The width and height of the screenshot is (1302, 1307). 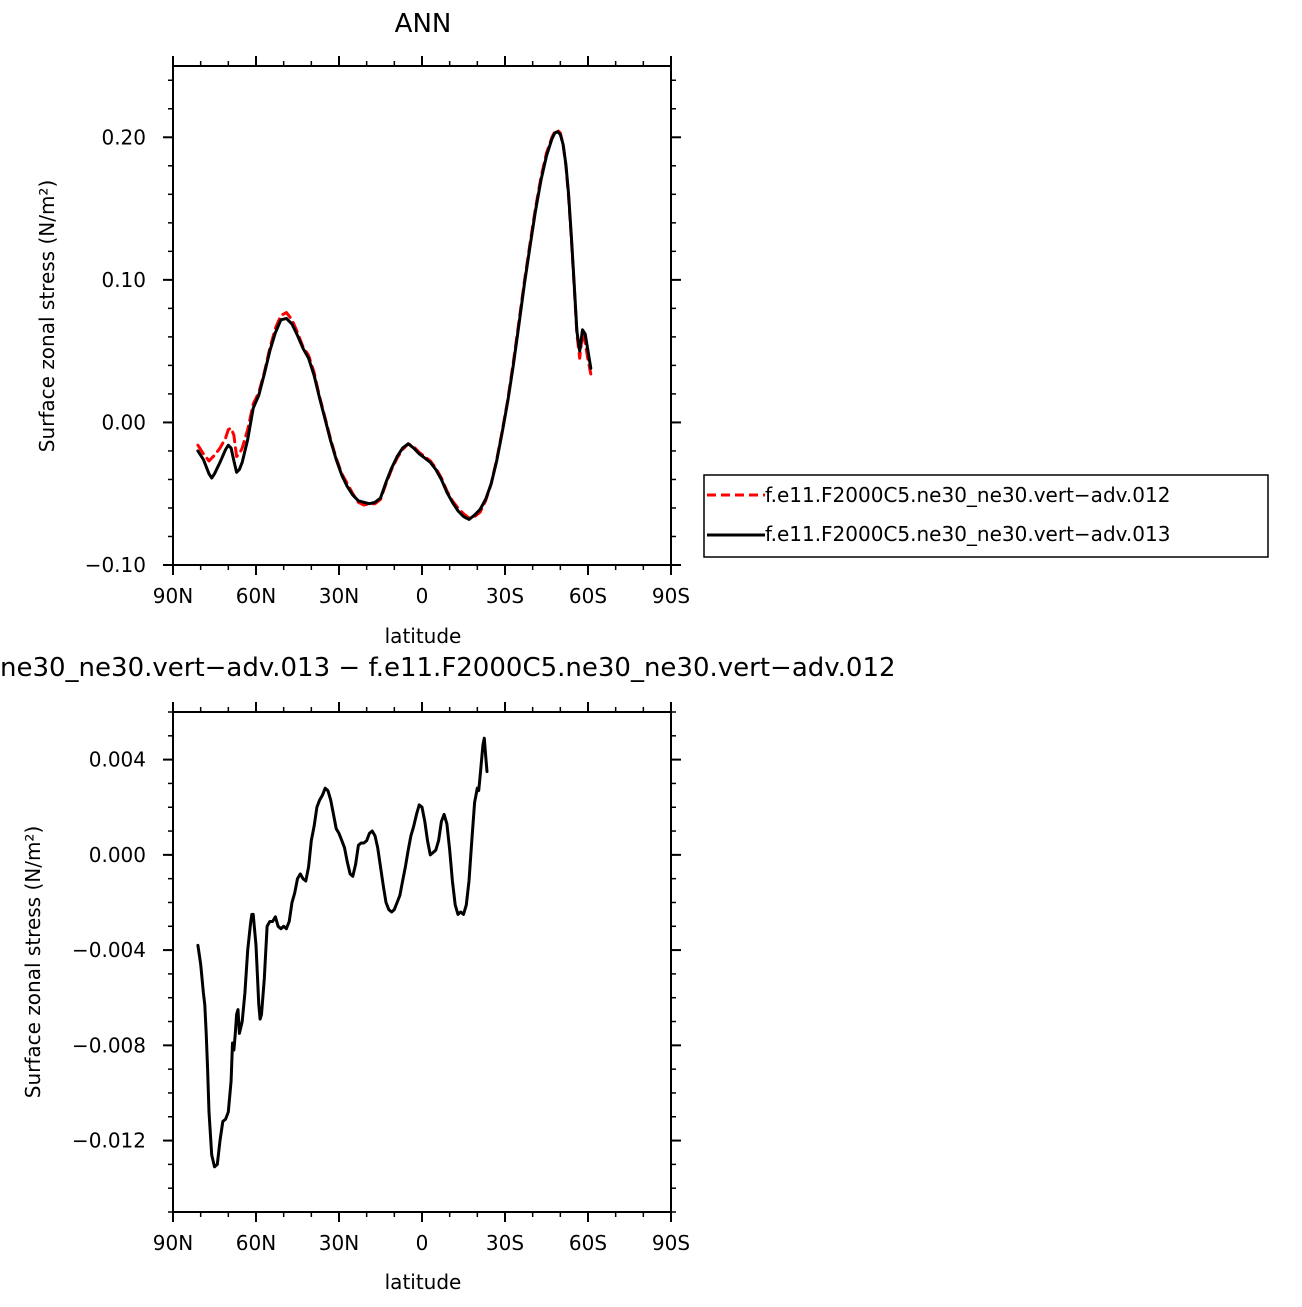 I want to click on bottom-x-tick-label: 60S, so click(x=588, y=1243).